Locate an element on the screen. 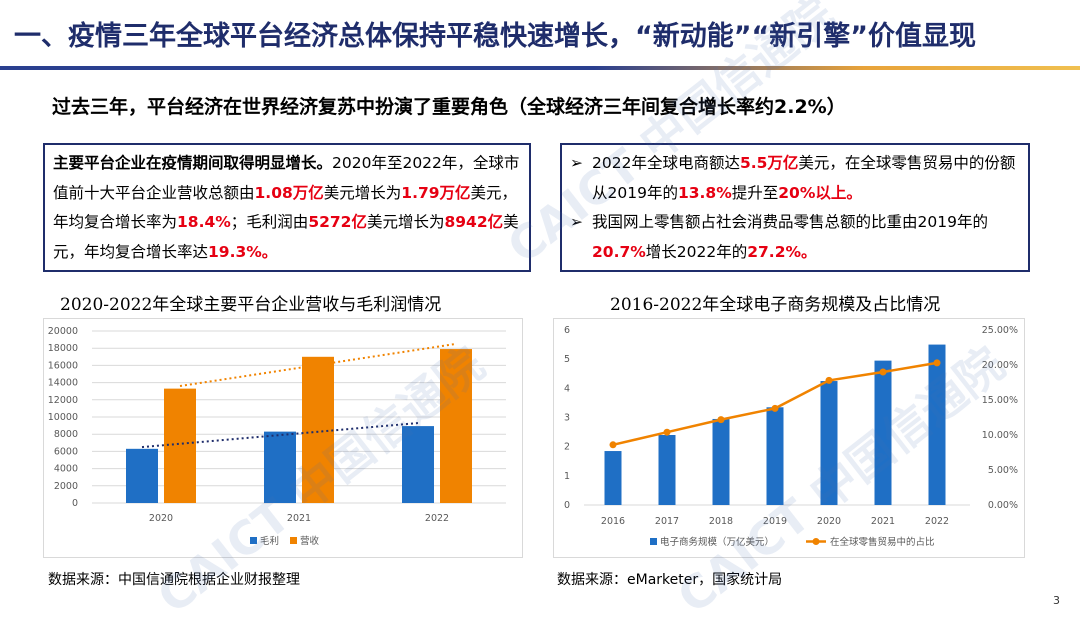 The height and width of the screenshot is (626, 1080). slide-title: 一、疫情三年全球平台经济总体保持平稳快速增长，“新动能”“新引擎”价值显现 is located at coordinates (495, 36).